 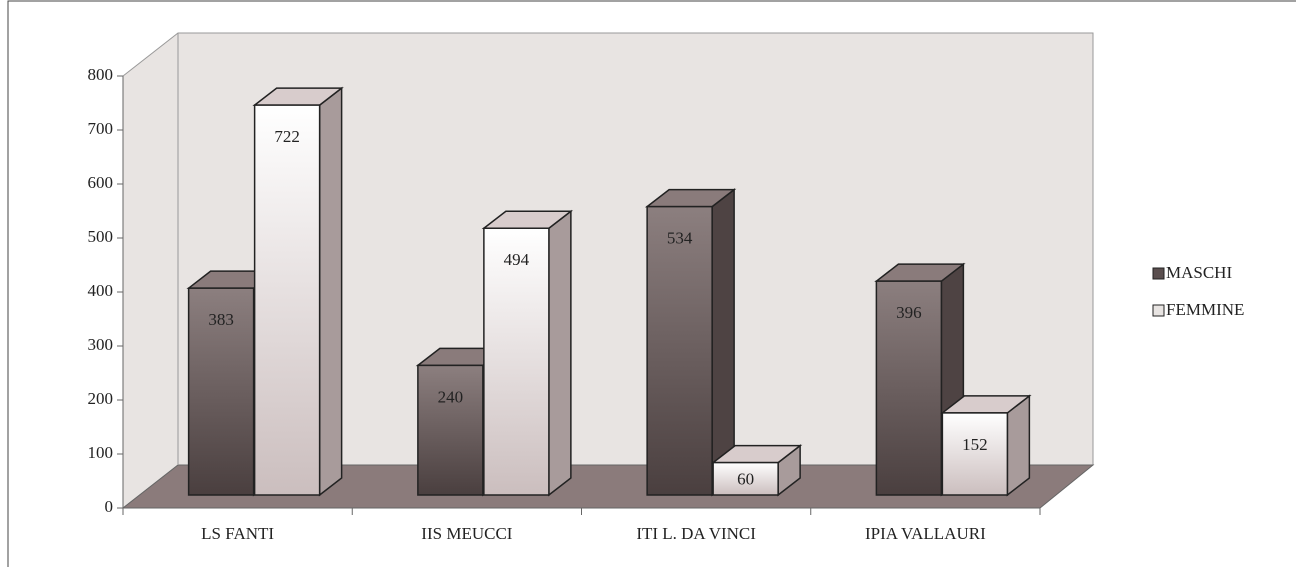 I want to click on value-label: 534, so click(x=680, y=238).